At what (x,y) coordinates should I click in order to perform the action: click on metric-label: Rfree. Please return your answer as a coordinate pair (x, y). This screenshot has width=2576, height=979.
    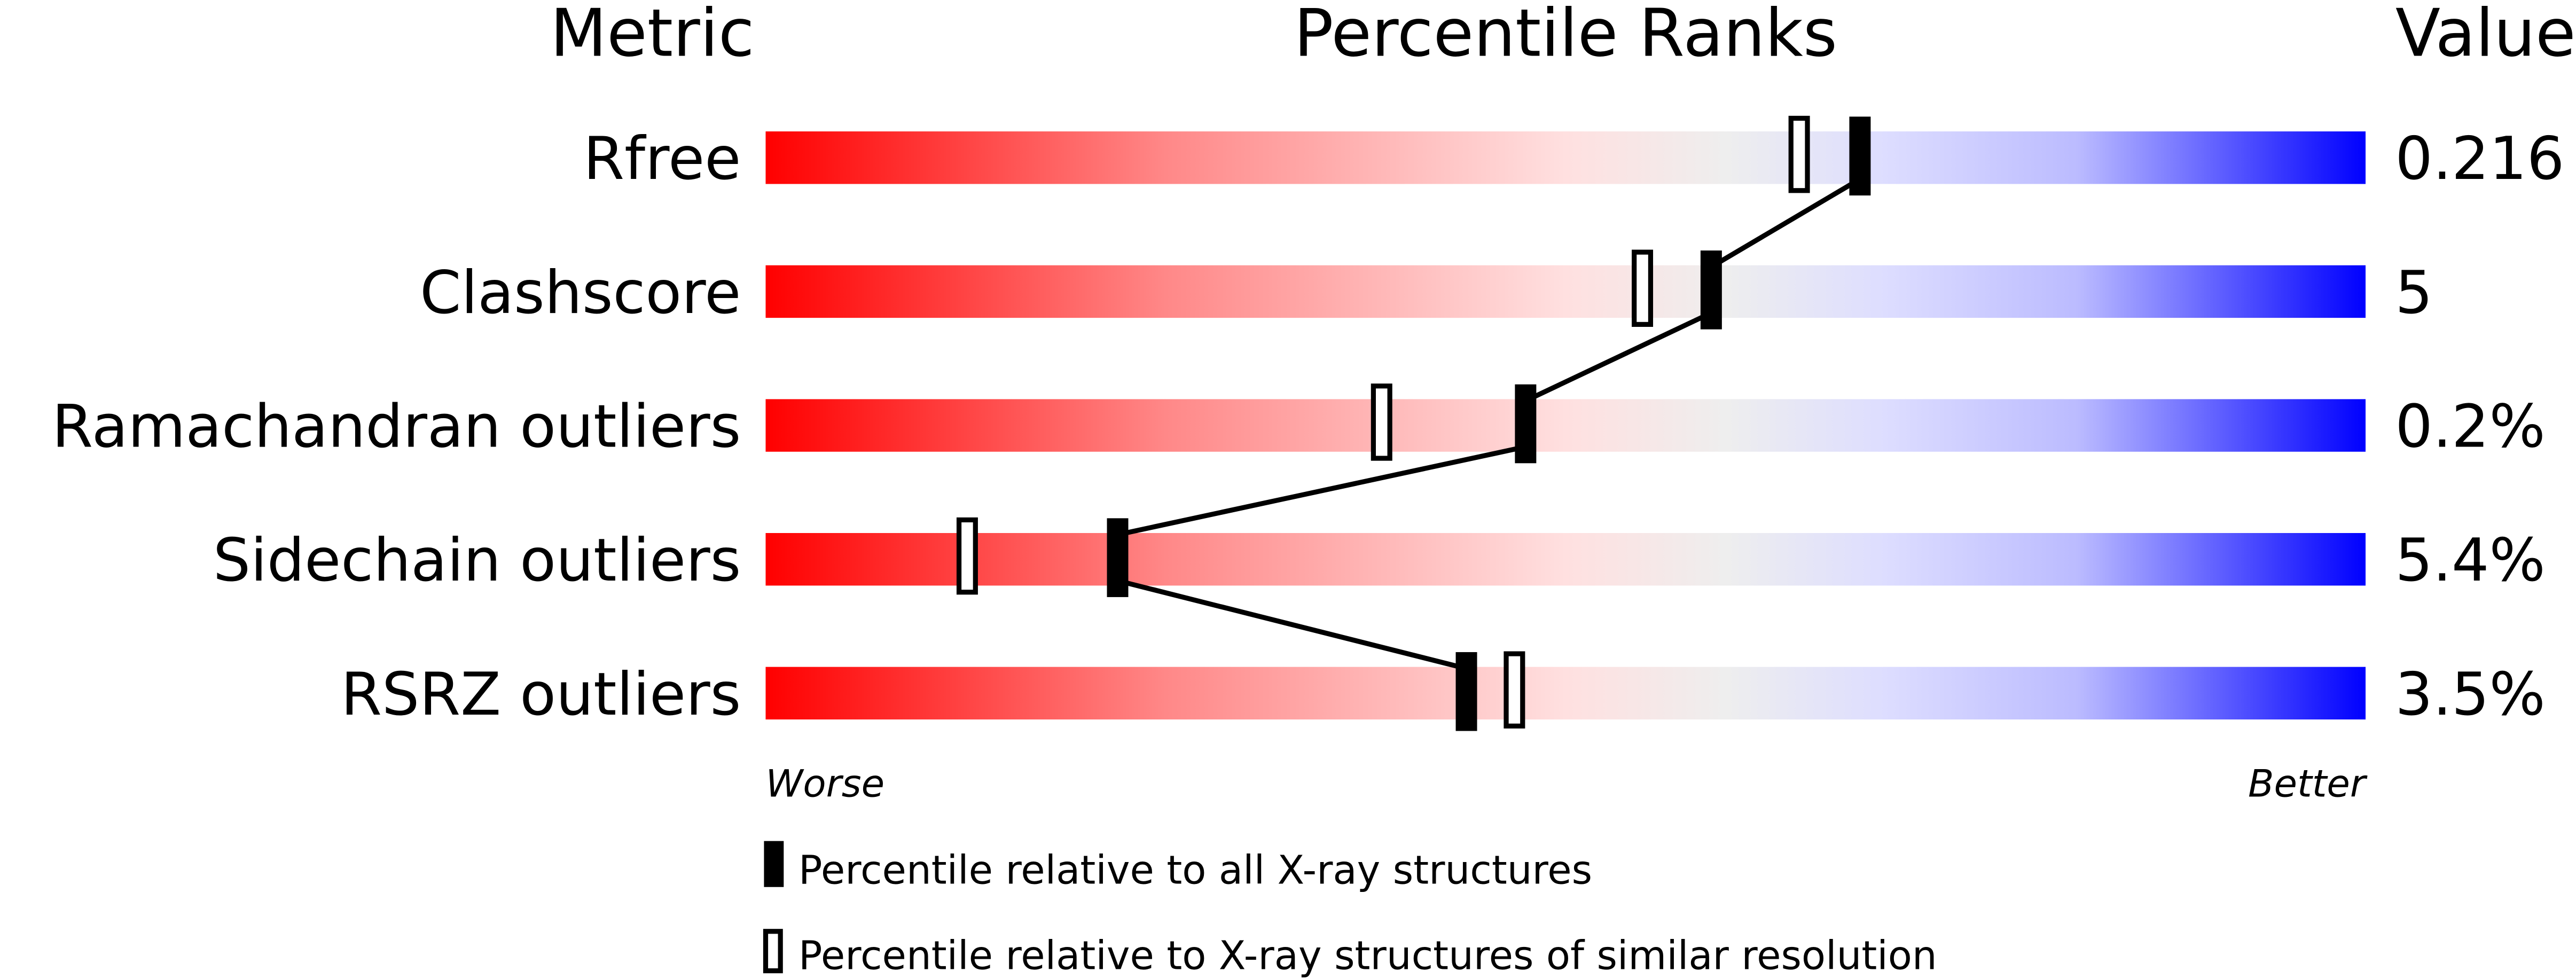
    Looking at the image, I should click on (662, 158).